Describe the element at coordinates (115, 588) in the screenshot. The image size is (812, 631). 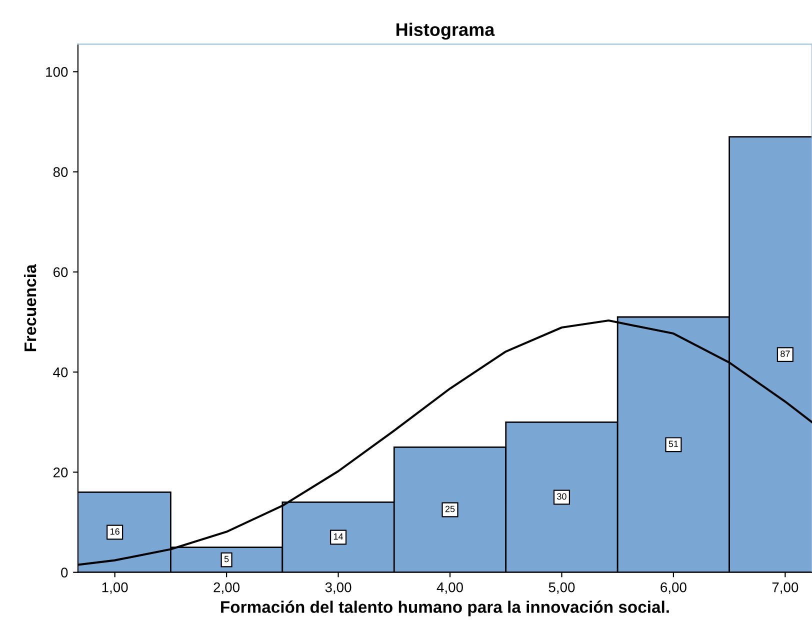
I see `x-tick-label: 1,00` at that location.